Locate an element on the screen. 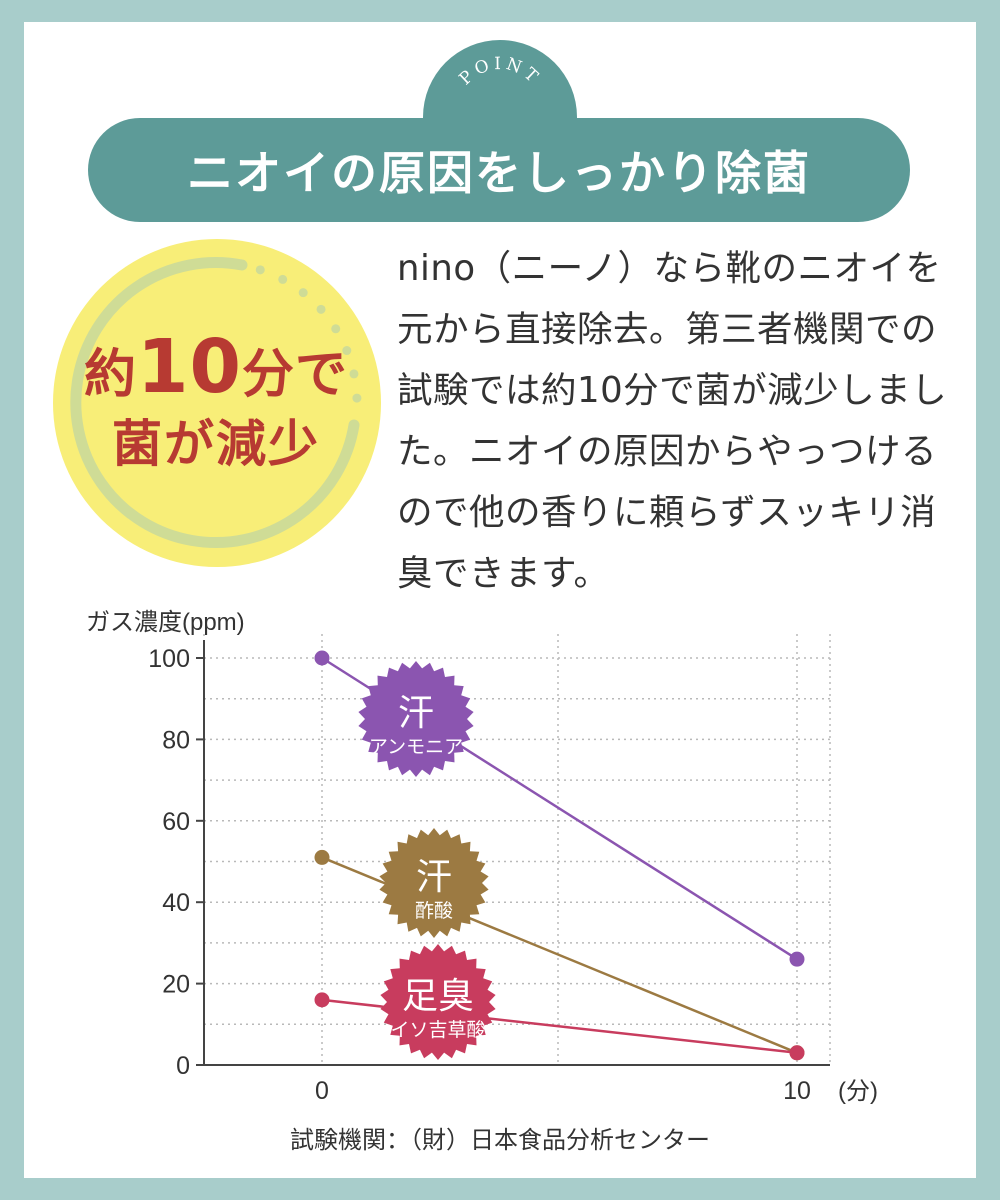 The height and width of the screenshot is (1200, 1000). test-source-note: 試験機関：（財）日本食品分析センター is located at coordinates (500, 1140).